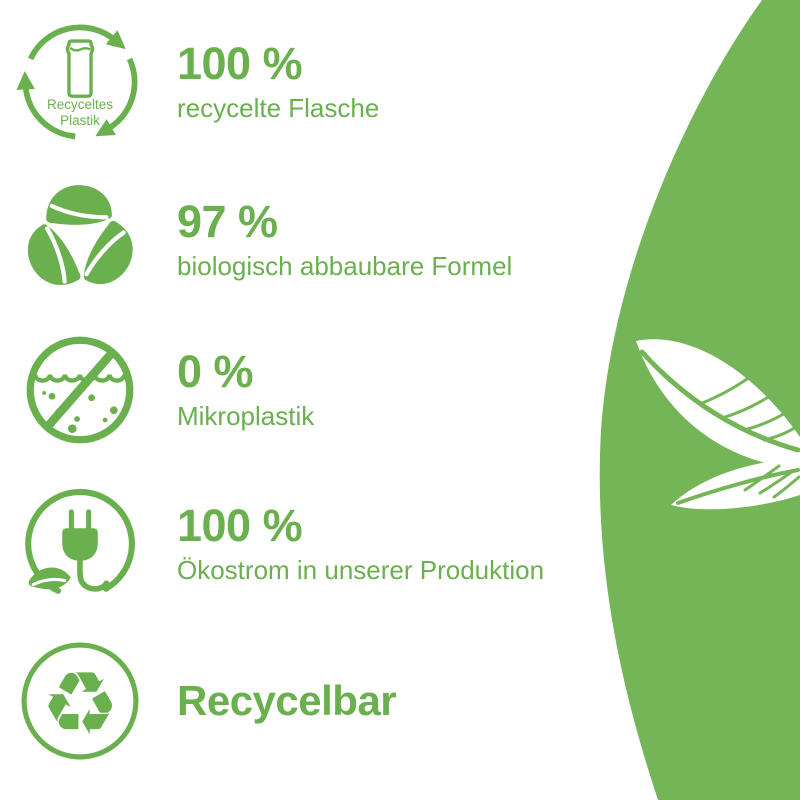 The height and width of the screenshot is (800, 800). What do you see at coordinates (80, 68) in the screenshot?
I see `bottle-outline` at bounding box center [80, 68].